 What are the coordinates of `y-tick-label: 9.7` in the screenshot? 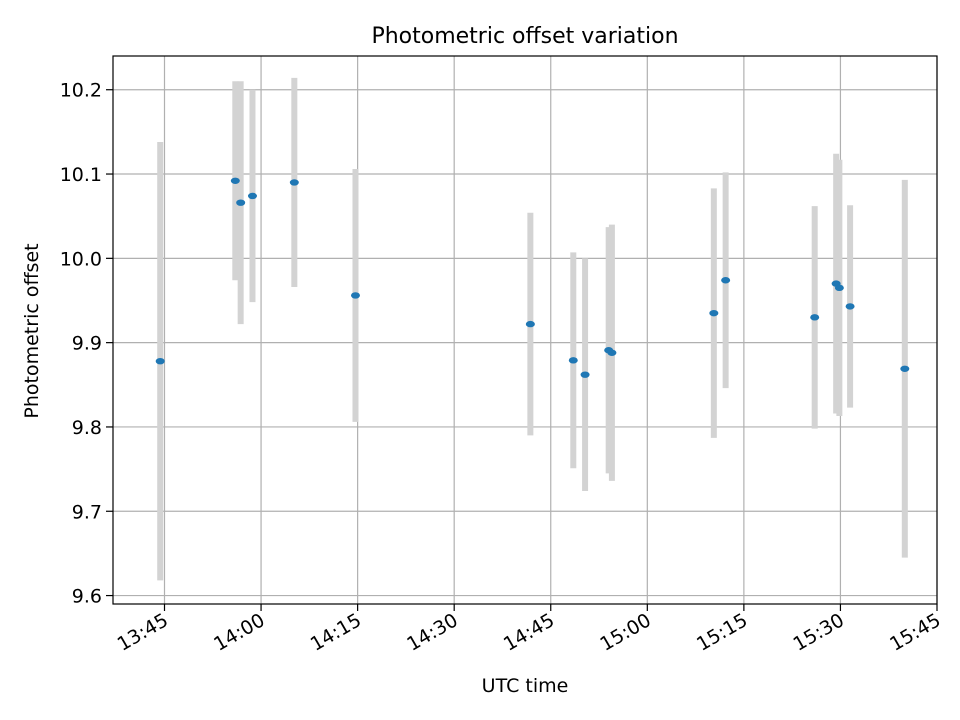 It's located at (87, 512).